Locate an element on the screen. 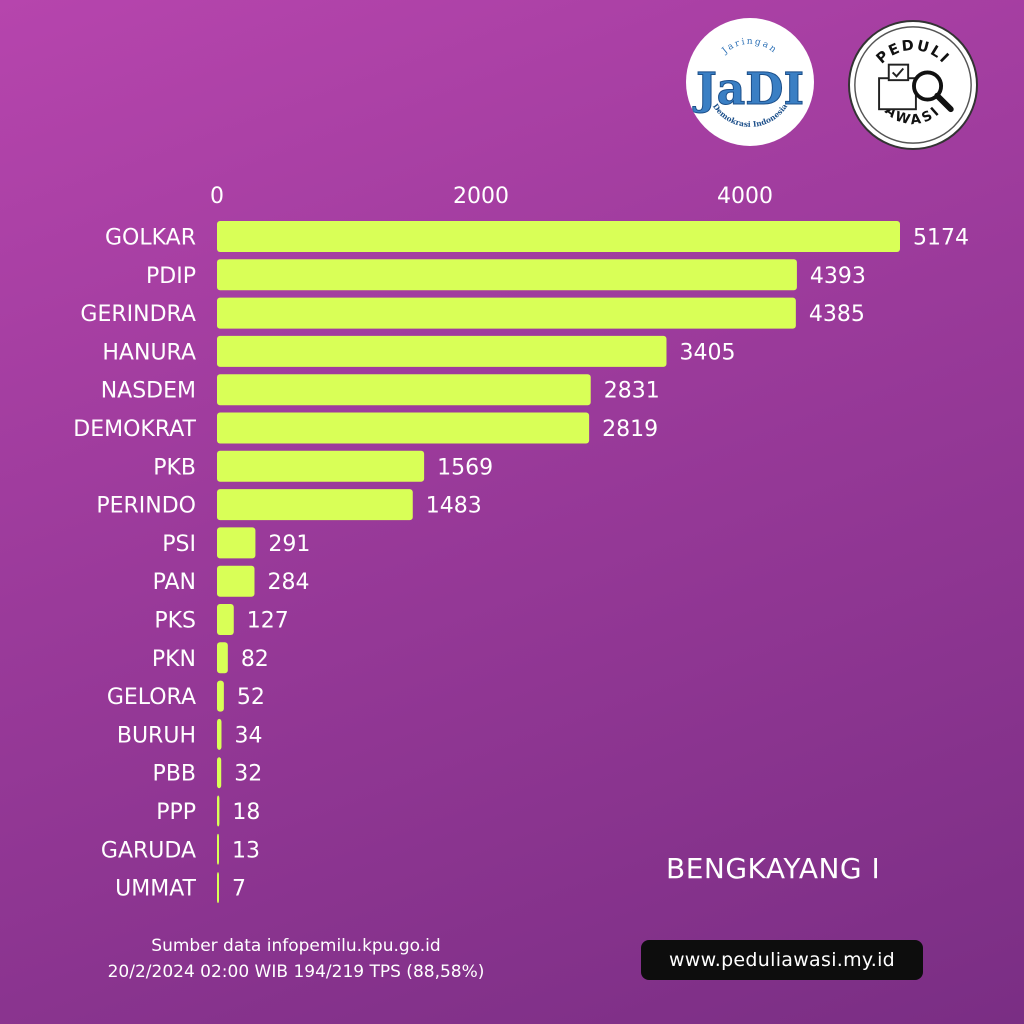 The height and width of the screenshot is (1024, 1024). category-label: BURUH is located at coordinates (156, 735).